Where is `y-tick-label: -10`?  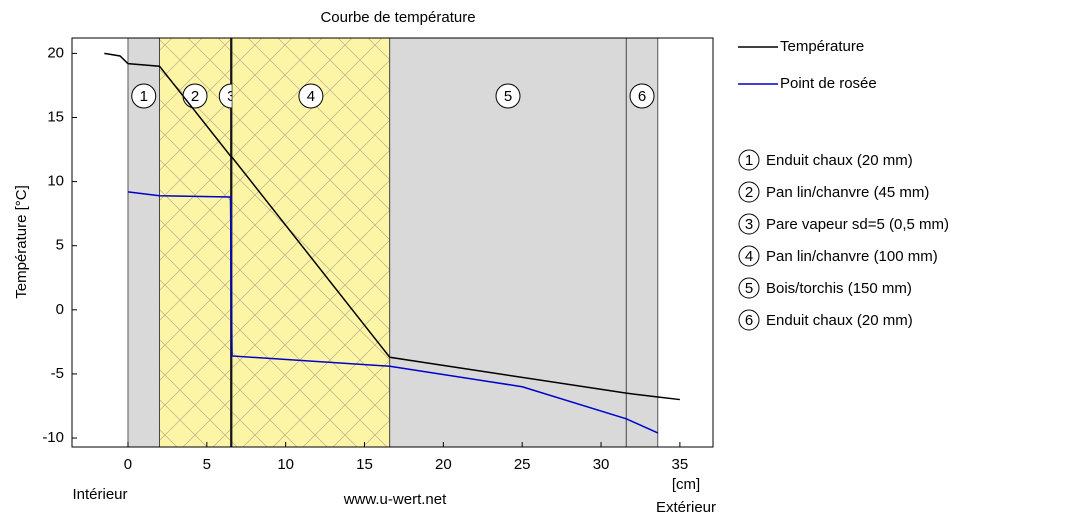 y-tick-label: -10 is located at coordinates (53, 437).